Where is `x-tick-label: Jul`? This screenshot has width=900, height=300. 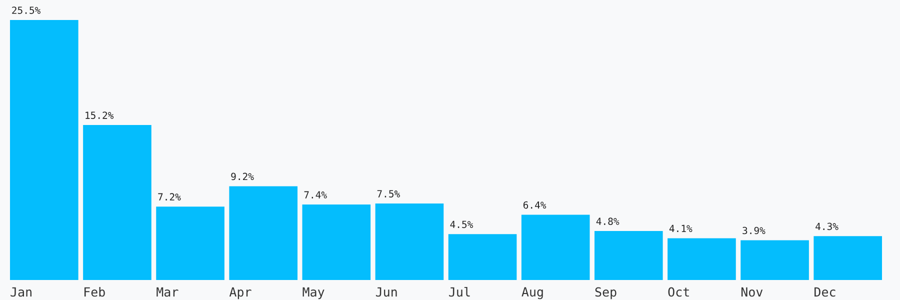 x-tick-label: Jul is located at coordinates (459, 291).